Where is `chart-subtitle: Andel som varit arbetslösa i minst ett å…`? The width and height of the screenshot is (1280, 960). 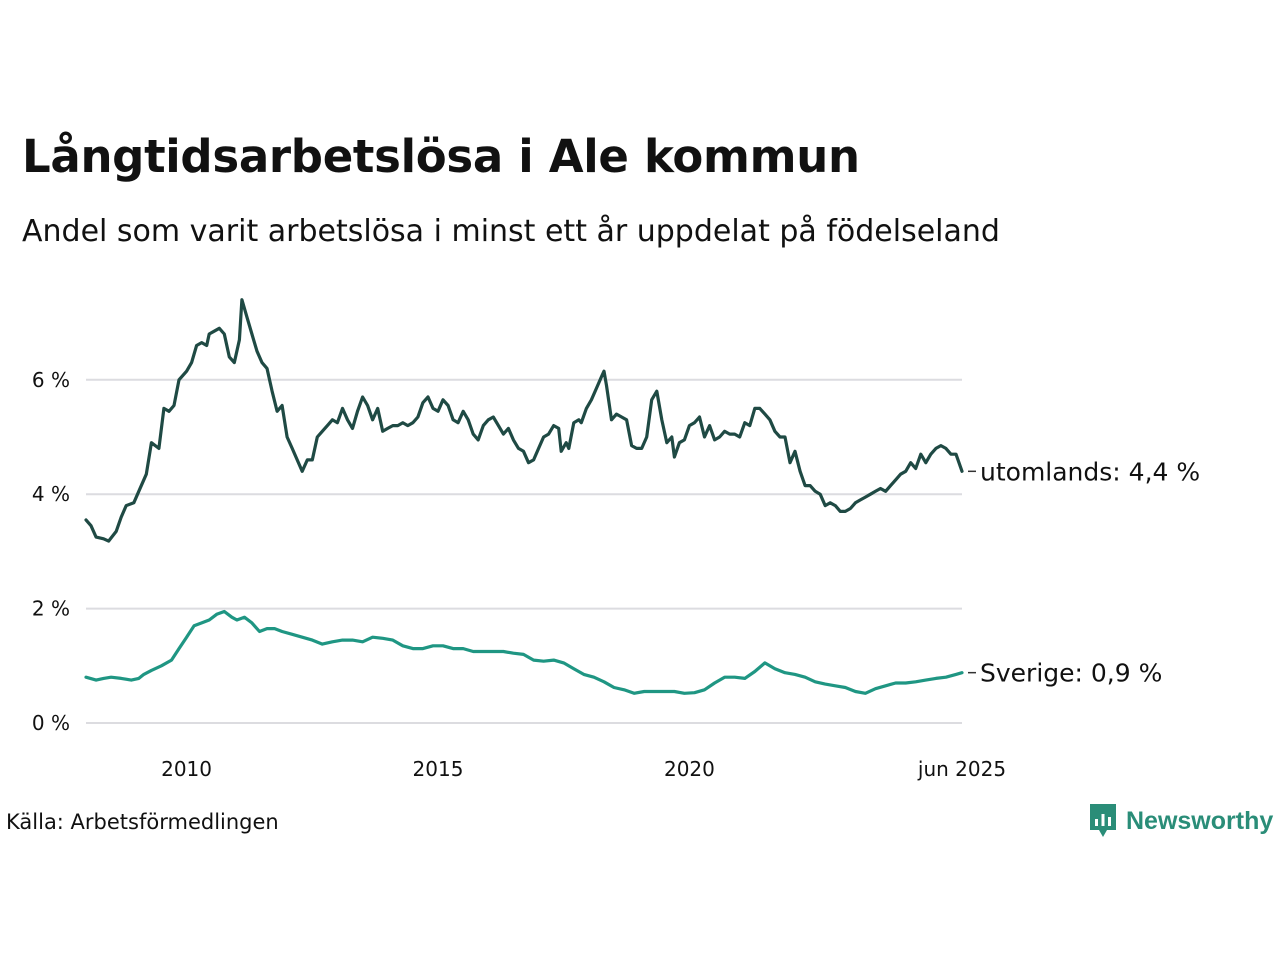 chart-subtitle: Andel som varit arbetslösa i minst ett å… is located at coordinates (511, 231).